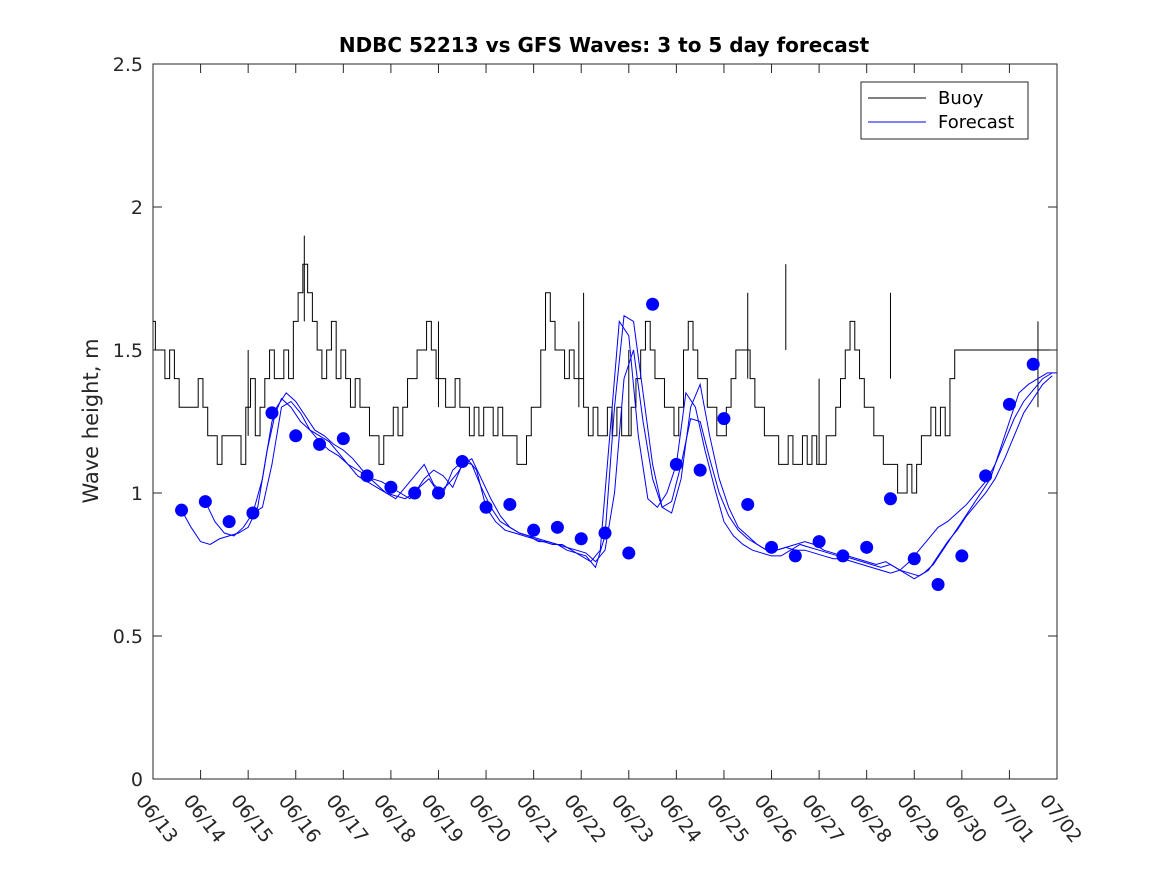 The height and width of the screenshot is (875, 1167). What do you see at coordinates (137, 494) in the screenshot?
I see `y-tick-label: 1` at bounding box center [137, 494].